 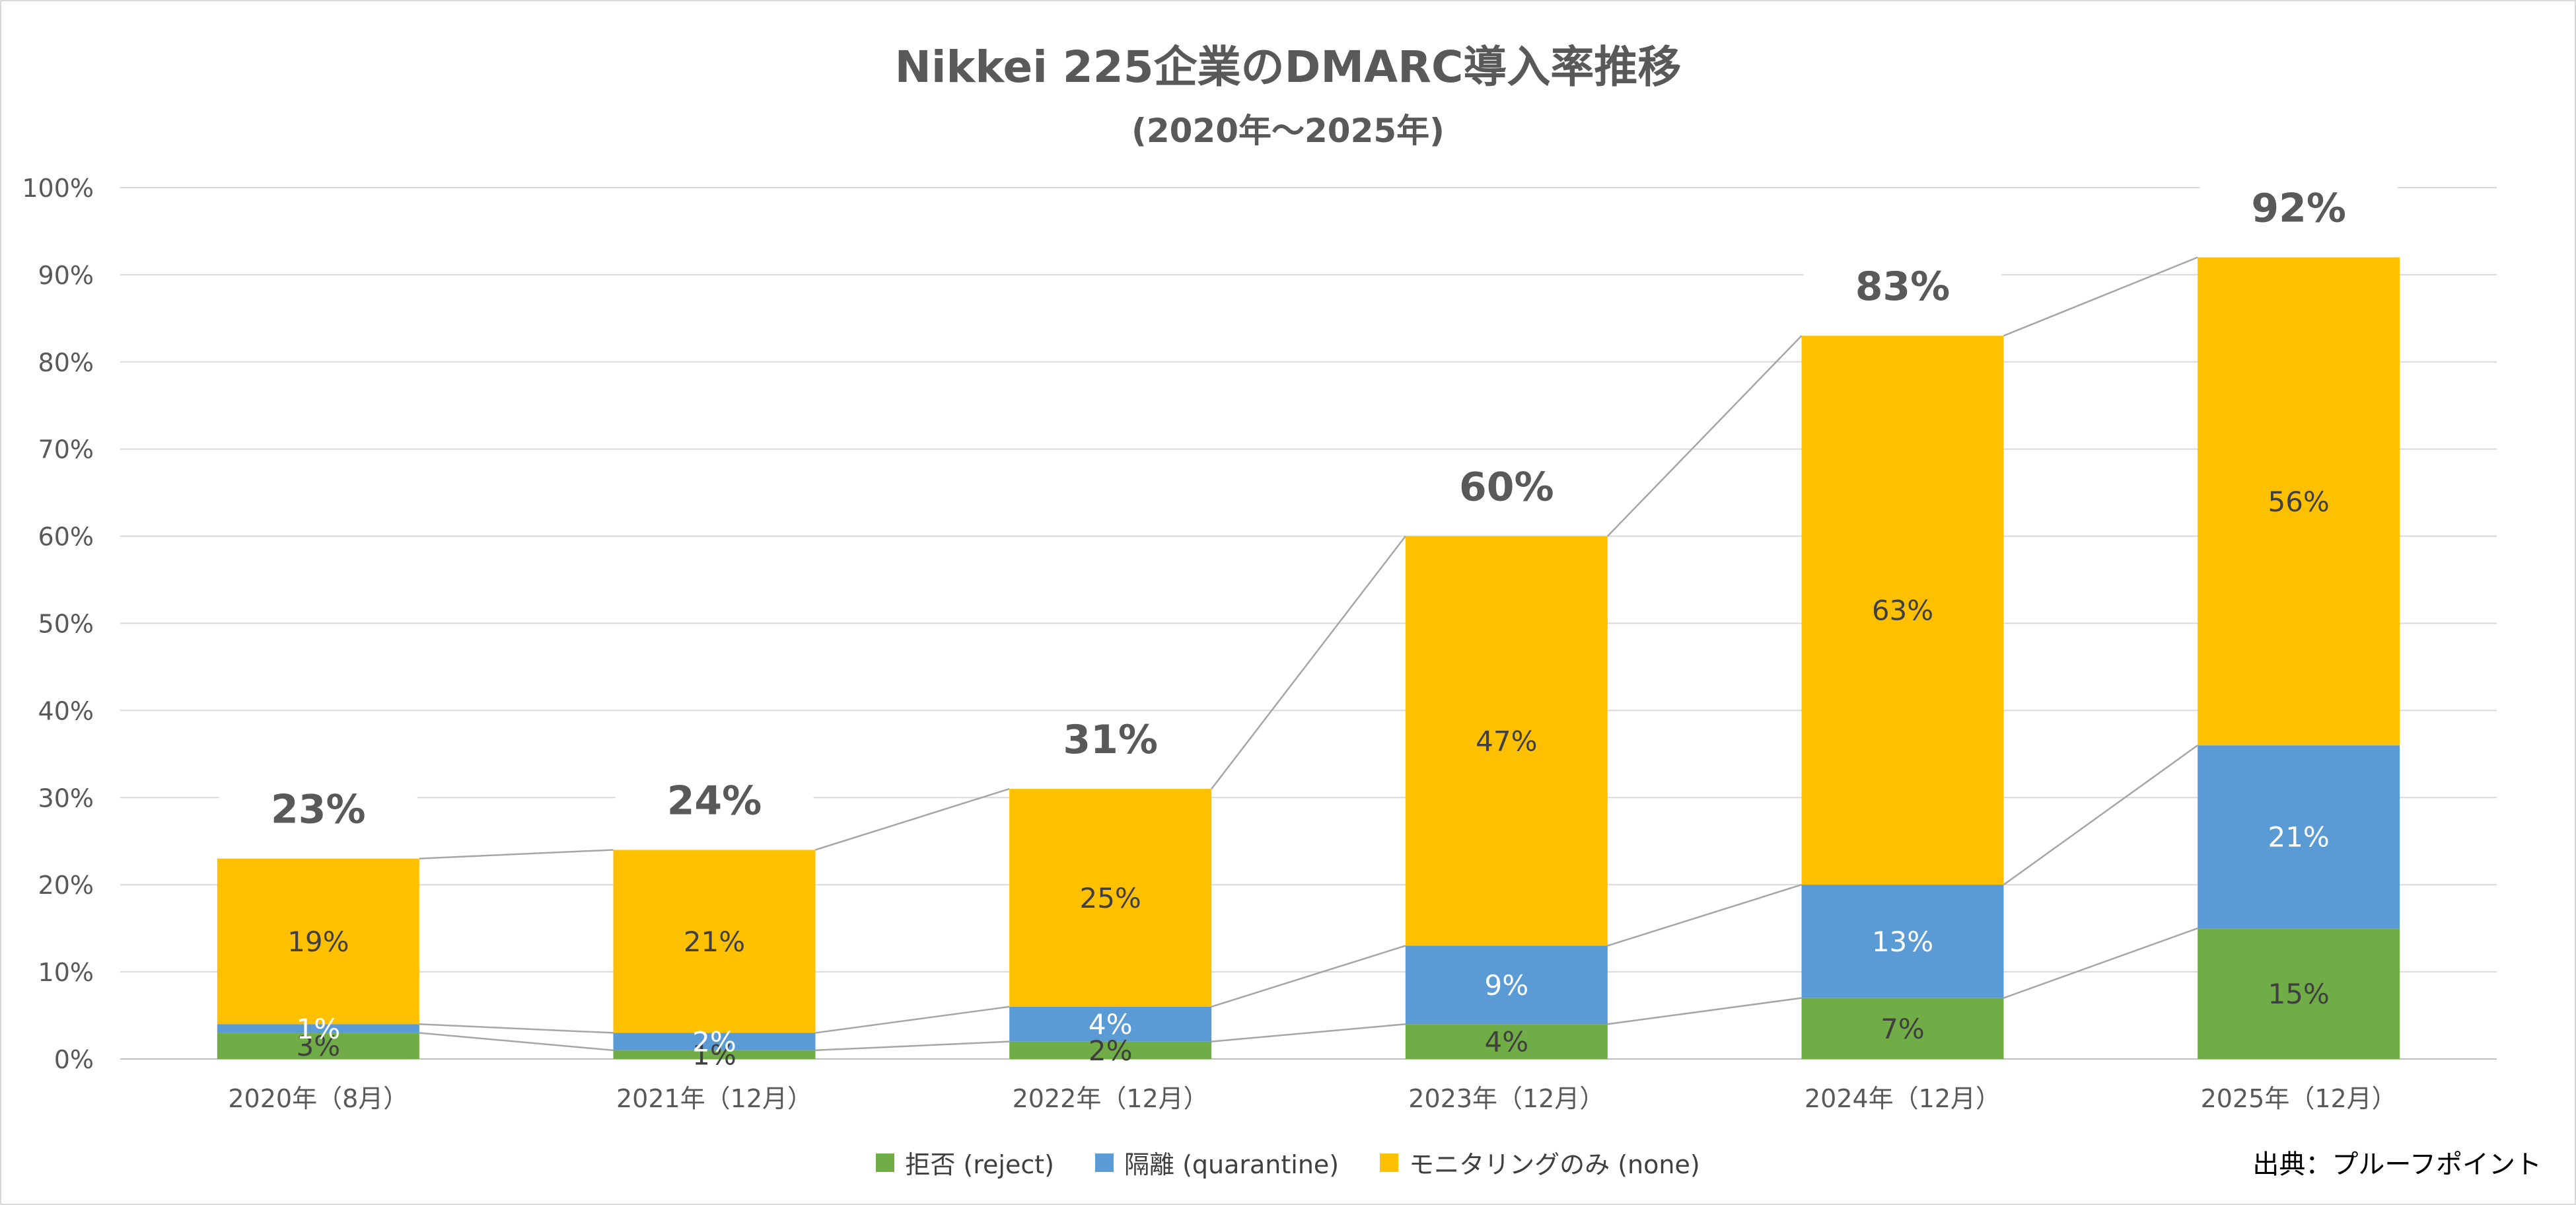 What do you see at coordinates (2397, 1165) in the screenshot?
I see `source-note: 出典：プルーフポイント` at bounding box center [2397, 1165].